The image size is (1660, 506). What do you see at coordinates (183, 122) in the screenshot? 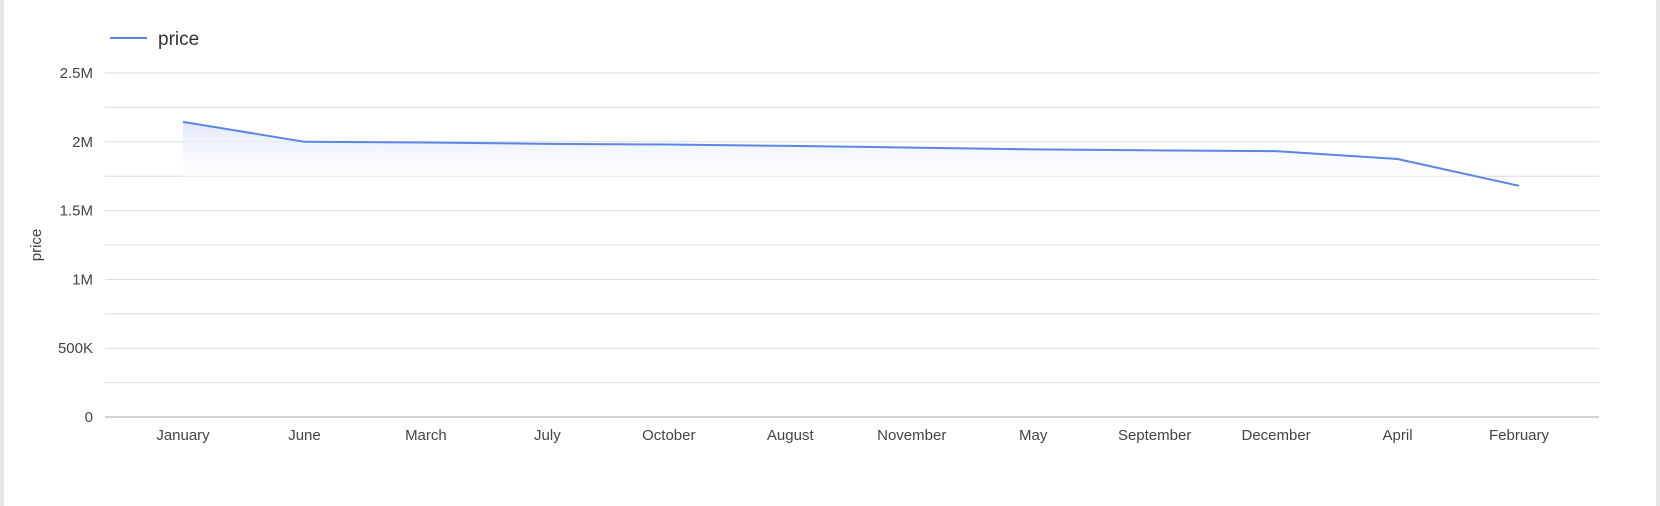
I see `data-point-january` at bounding box center [183, 122].